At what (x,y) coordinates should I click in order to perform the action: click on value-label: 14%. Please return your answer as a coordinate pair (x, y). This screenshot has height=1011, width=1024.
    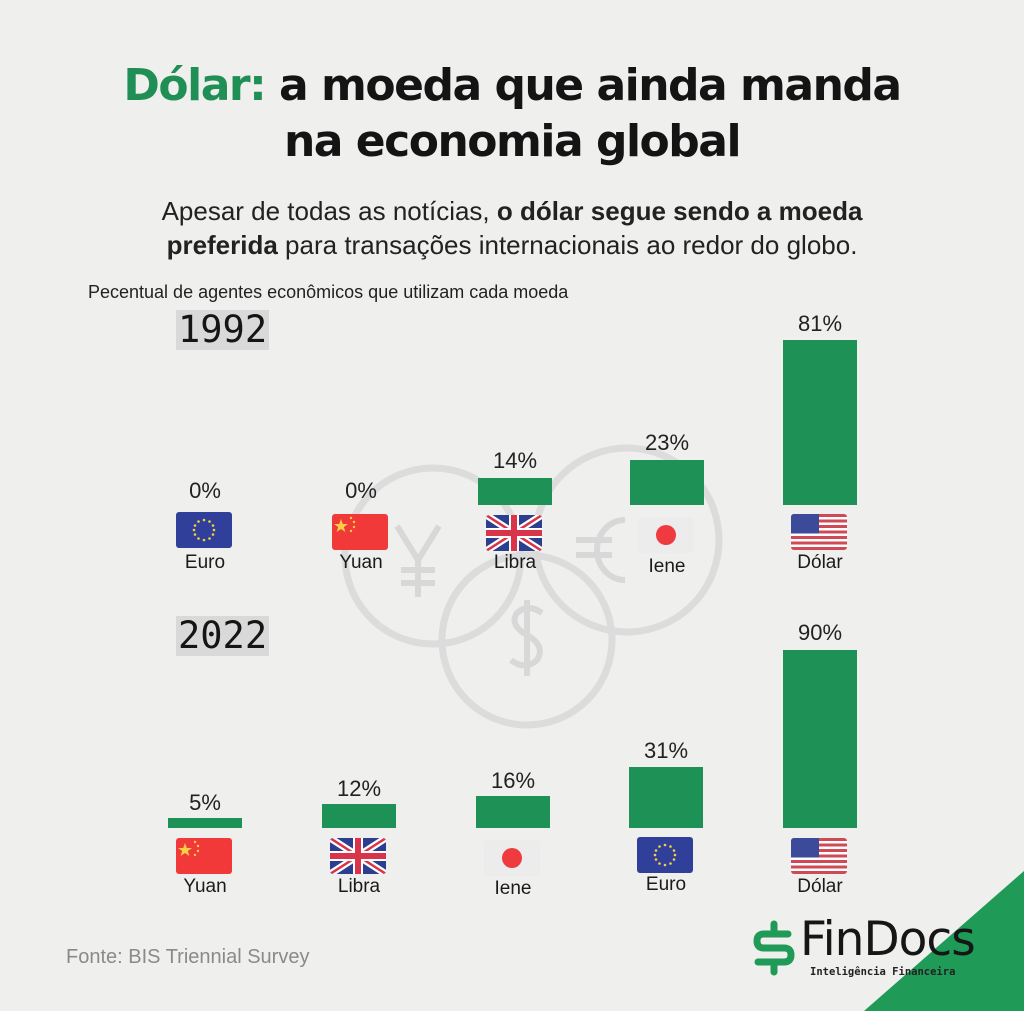
    Looking at the image, I should click on (515, 460).